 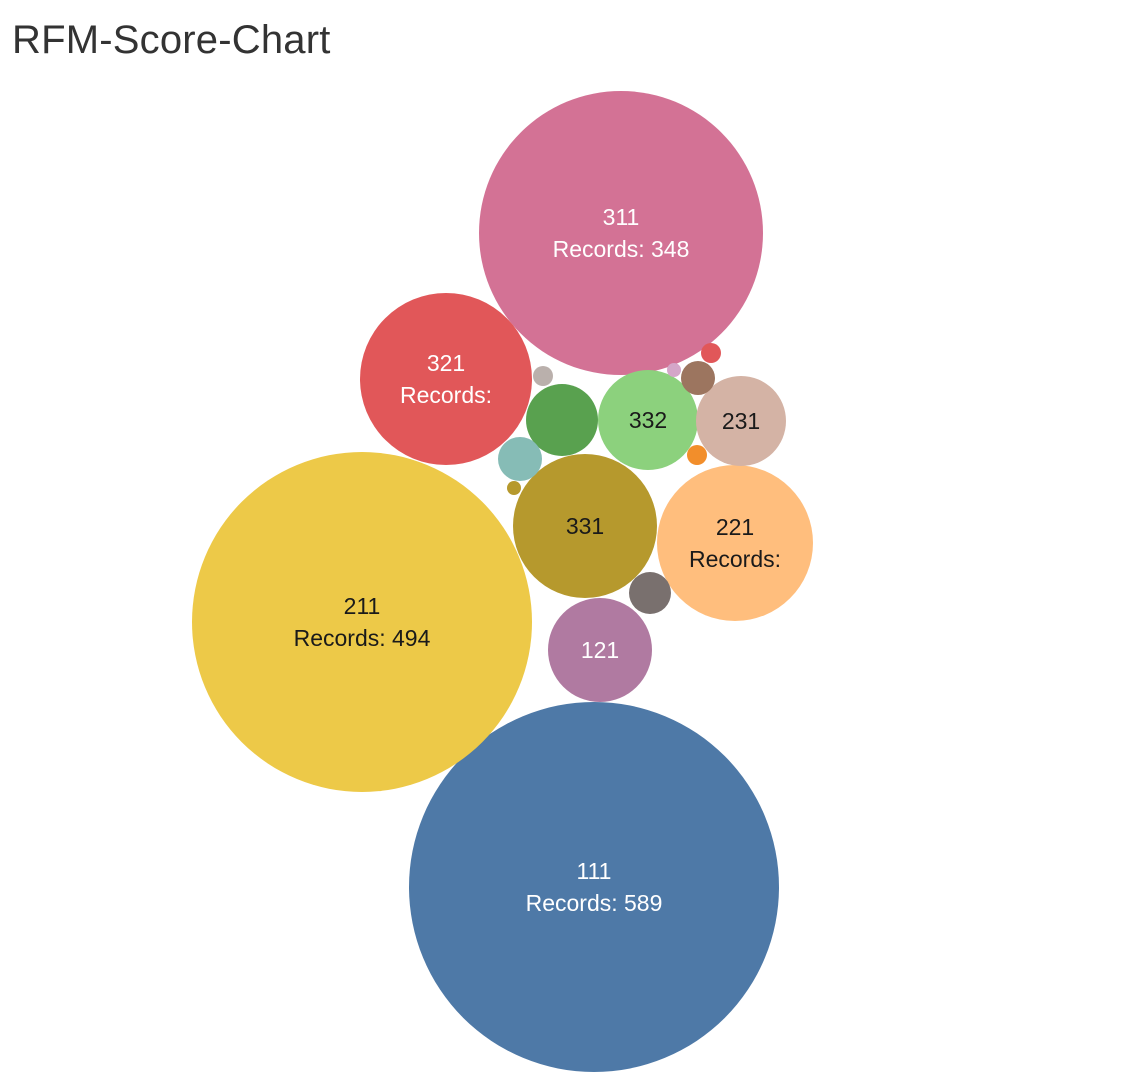 I want to click on bubble-label: 111, so click(x=594, y=871).